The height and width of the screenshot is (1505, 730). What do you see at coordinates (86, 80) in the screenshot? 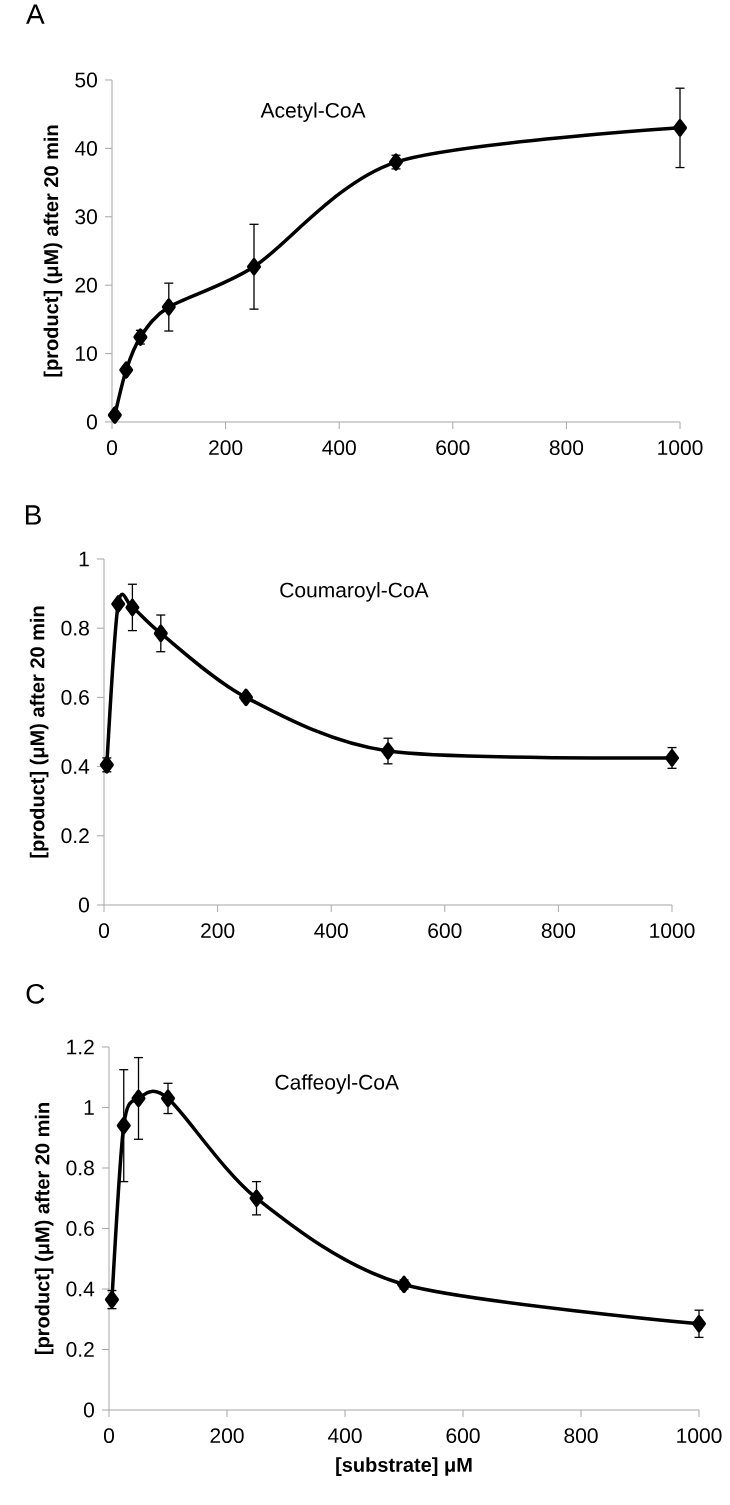
I see `y-tick-label: 50` at bounding box center [86, 80].